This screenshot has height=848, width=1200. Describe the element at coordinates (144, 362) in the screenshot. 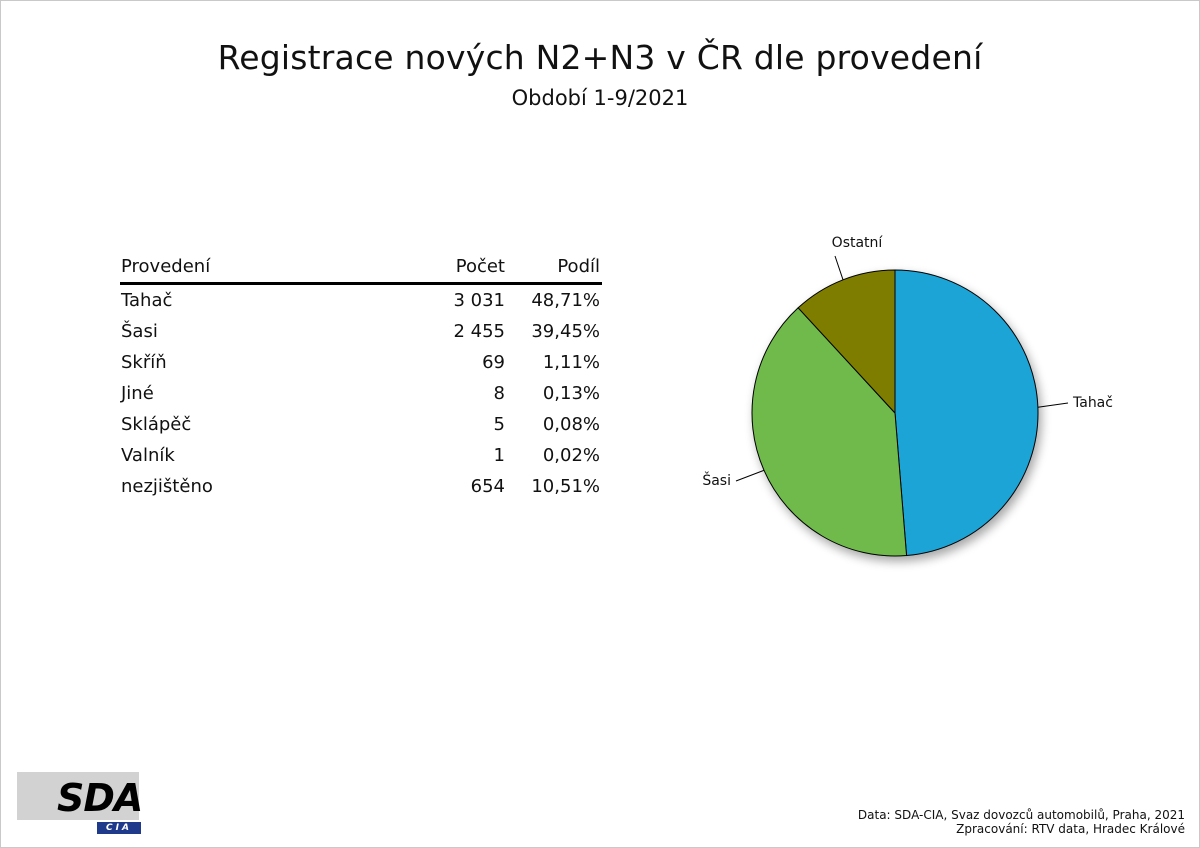

I see `row-name: Skříň` at that location.